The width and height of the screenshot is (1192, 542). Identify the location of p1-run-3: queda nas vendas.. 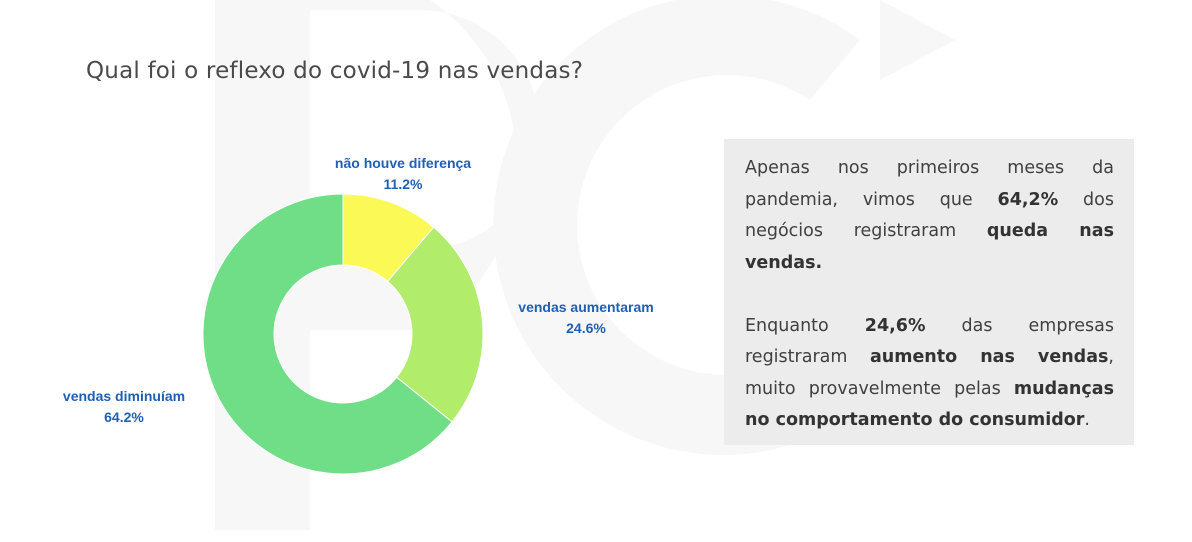
(929, 247).